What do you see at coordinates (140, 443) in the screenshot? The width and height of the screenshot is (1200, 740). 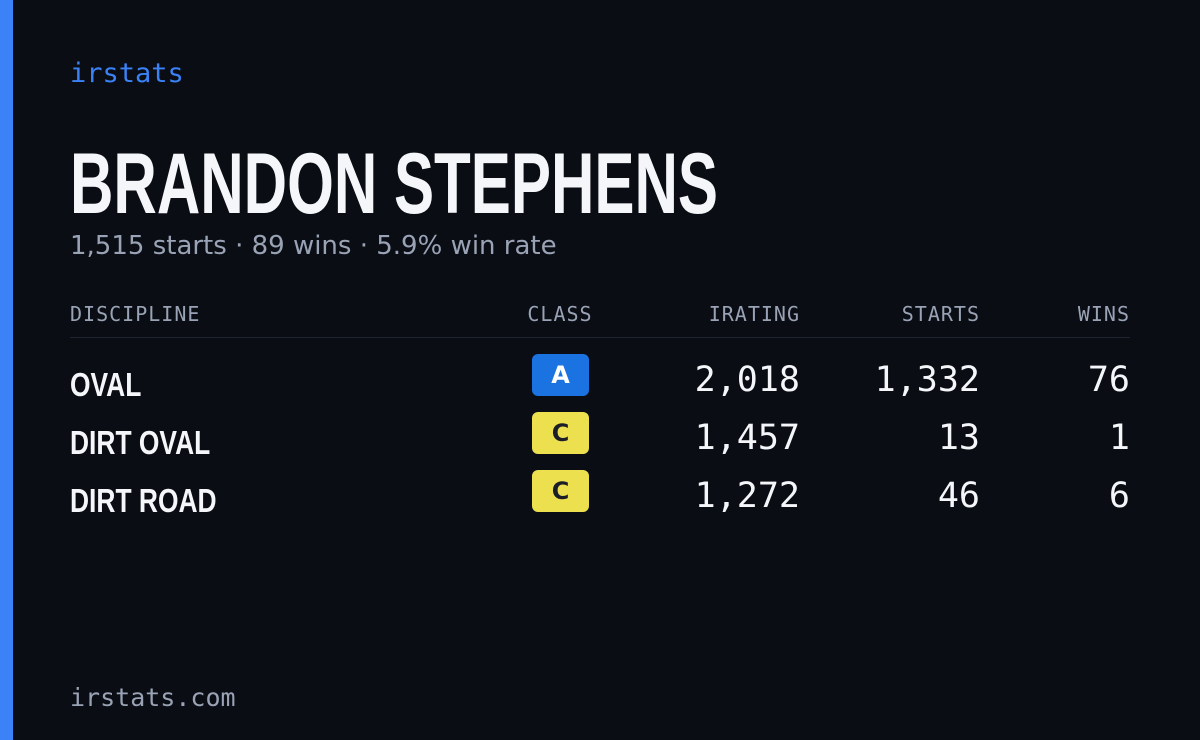 I see `discipline: DIRT OVAL` at bounding box center [140, 443].